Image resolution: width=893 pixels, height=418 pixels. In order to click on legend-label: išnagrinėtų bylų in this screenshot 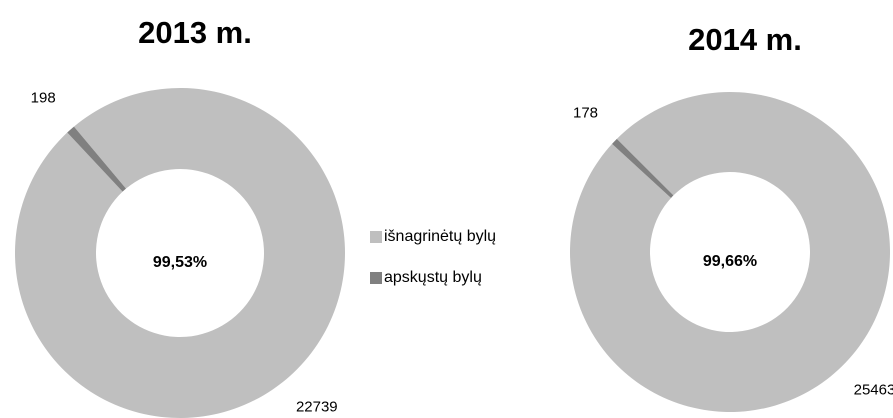, I will do `click(440, 236)`.